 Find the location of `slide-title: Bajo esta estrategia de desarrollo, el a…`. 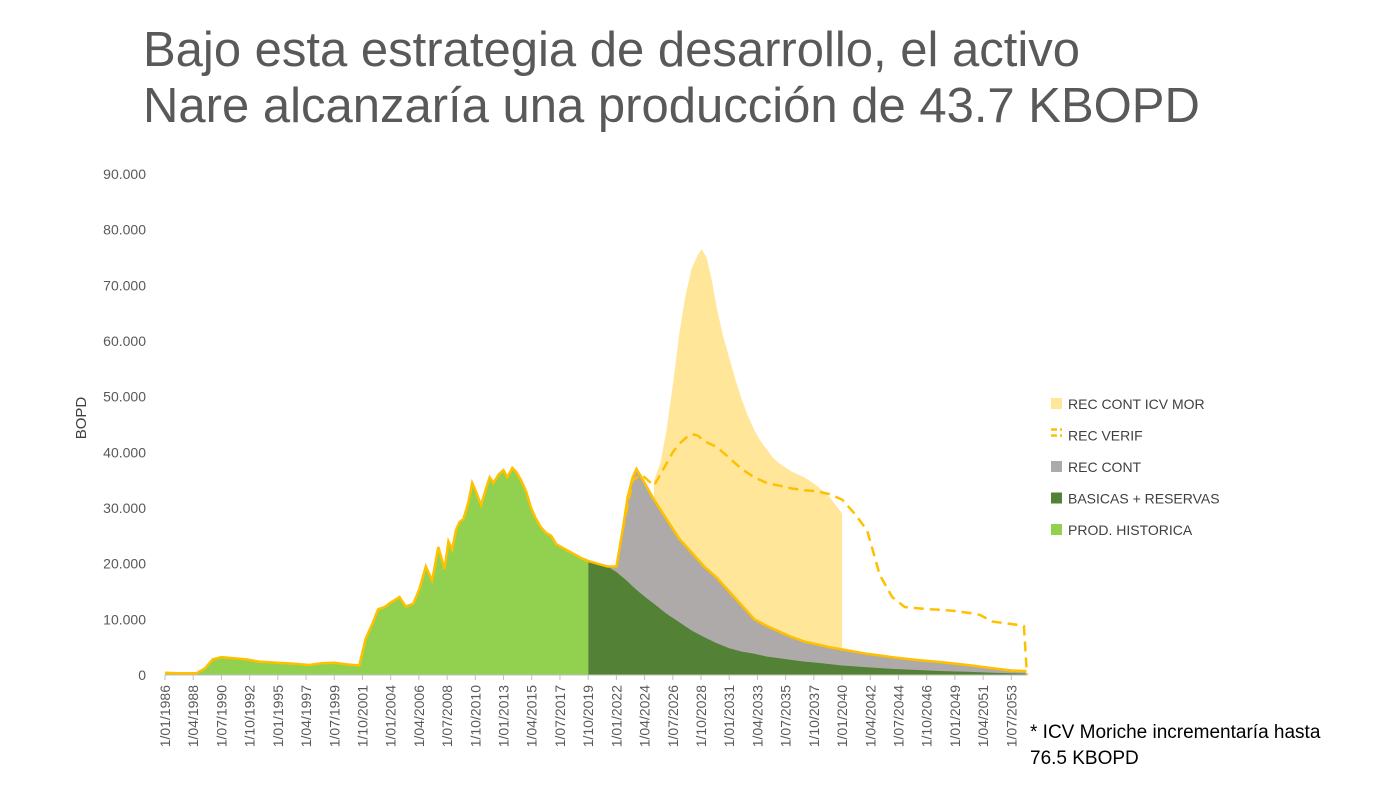

slide-title: Bajo esta estrategia de desarrollo, el a… is located at coordinates (743, 78).